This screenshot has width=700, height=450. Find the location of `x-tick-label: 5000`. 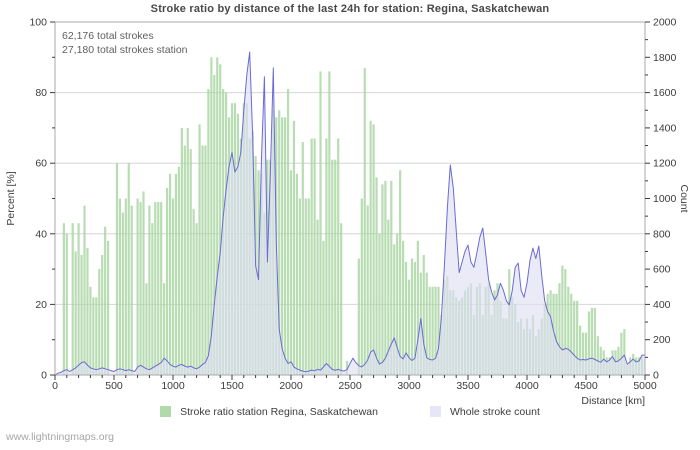

x-tick-label: 5000 is located at coordinates (645, 386).